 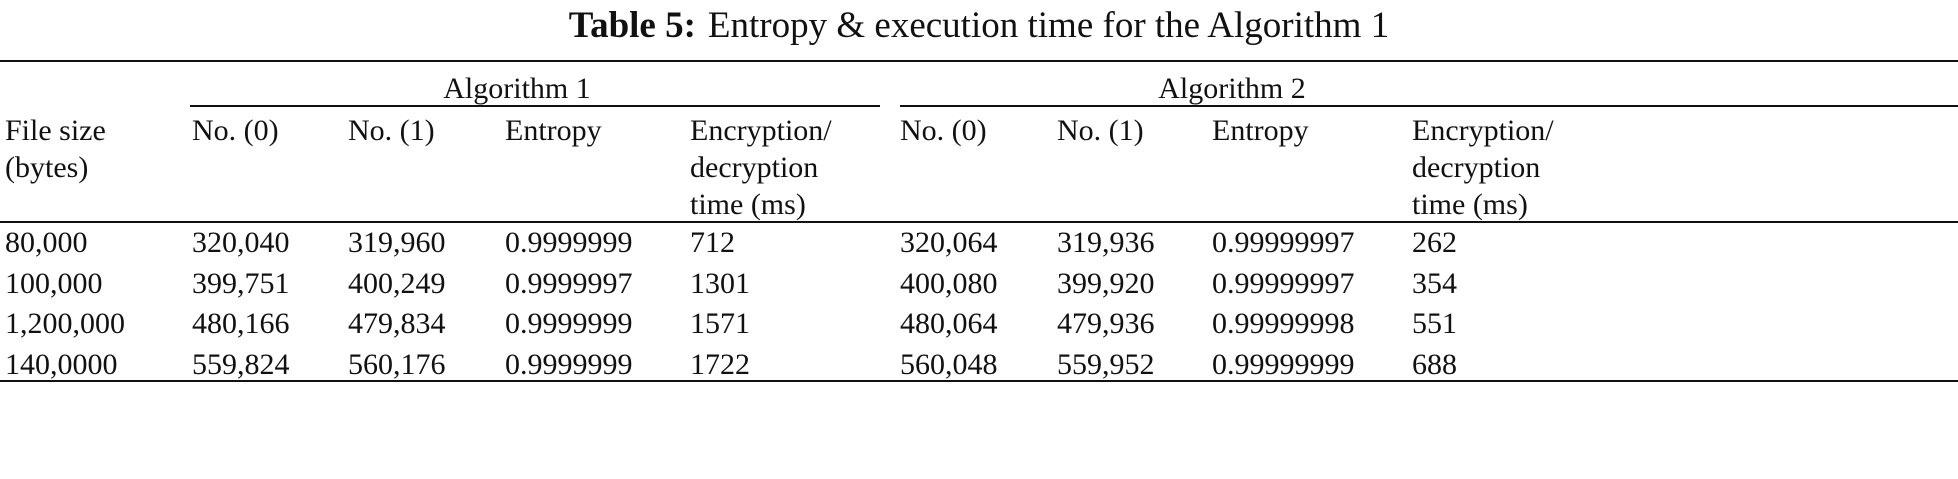 What do you see at coordinates (1434, 283) in the screenshot?
I see `table-cell: 354` at bounding box center [1434, 283].